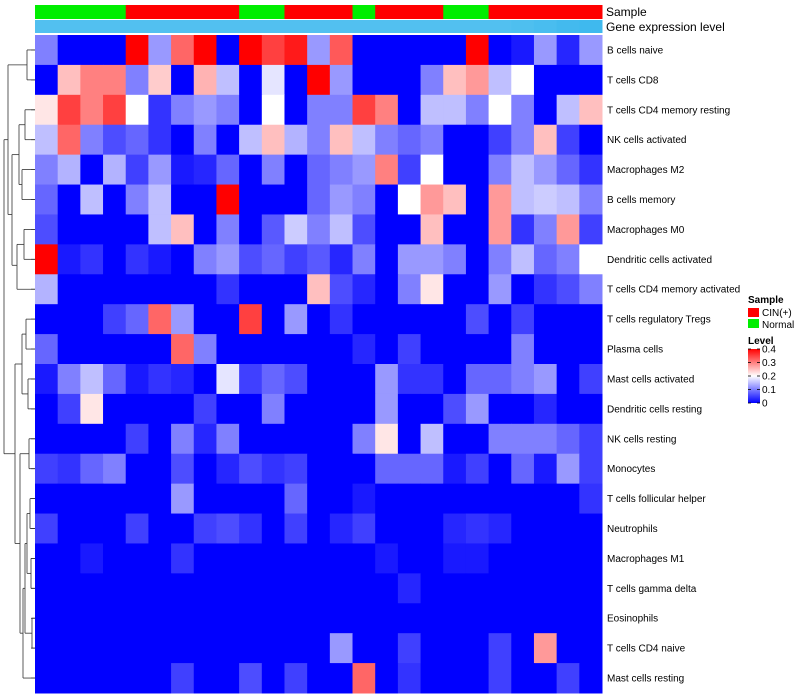  Describe the element at coordinates (626, 12) in the screenshot. I see `sample-annotation-label: Sample` at that location.